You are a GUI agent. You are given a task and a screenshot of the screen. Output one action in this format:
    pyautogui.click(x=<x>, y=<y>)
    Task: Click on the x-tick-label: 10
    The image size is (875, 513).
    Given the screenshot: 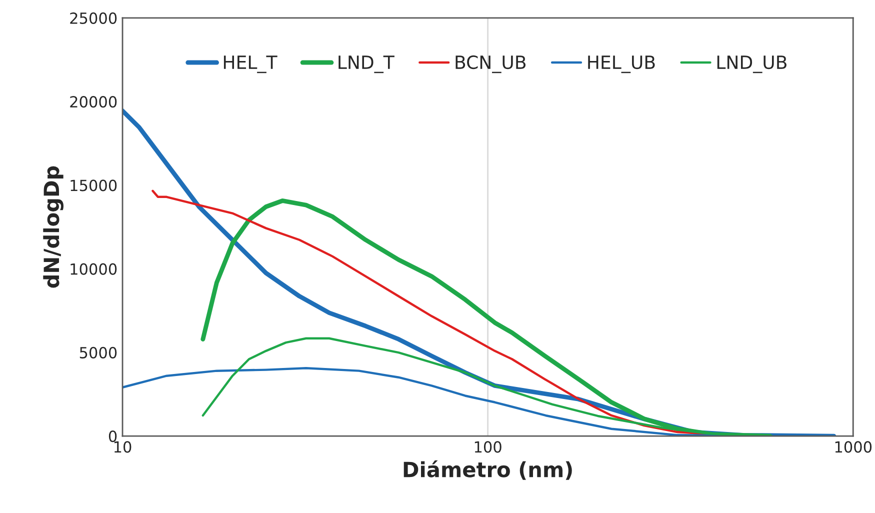 What is the action you would take?
    pyautogui.click(x=123, y=447)
    